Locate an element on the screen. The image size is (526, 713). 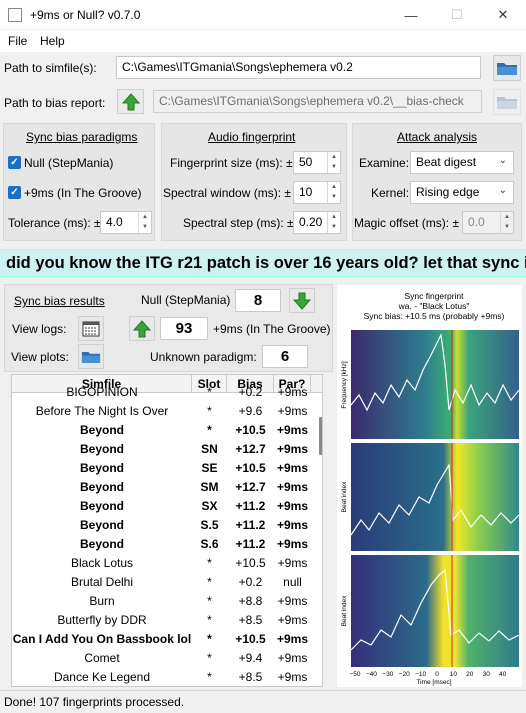
table-row: Beyond * +10.5 +9ms is located at coordinates (164, 430).